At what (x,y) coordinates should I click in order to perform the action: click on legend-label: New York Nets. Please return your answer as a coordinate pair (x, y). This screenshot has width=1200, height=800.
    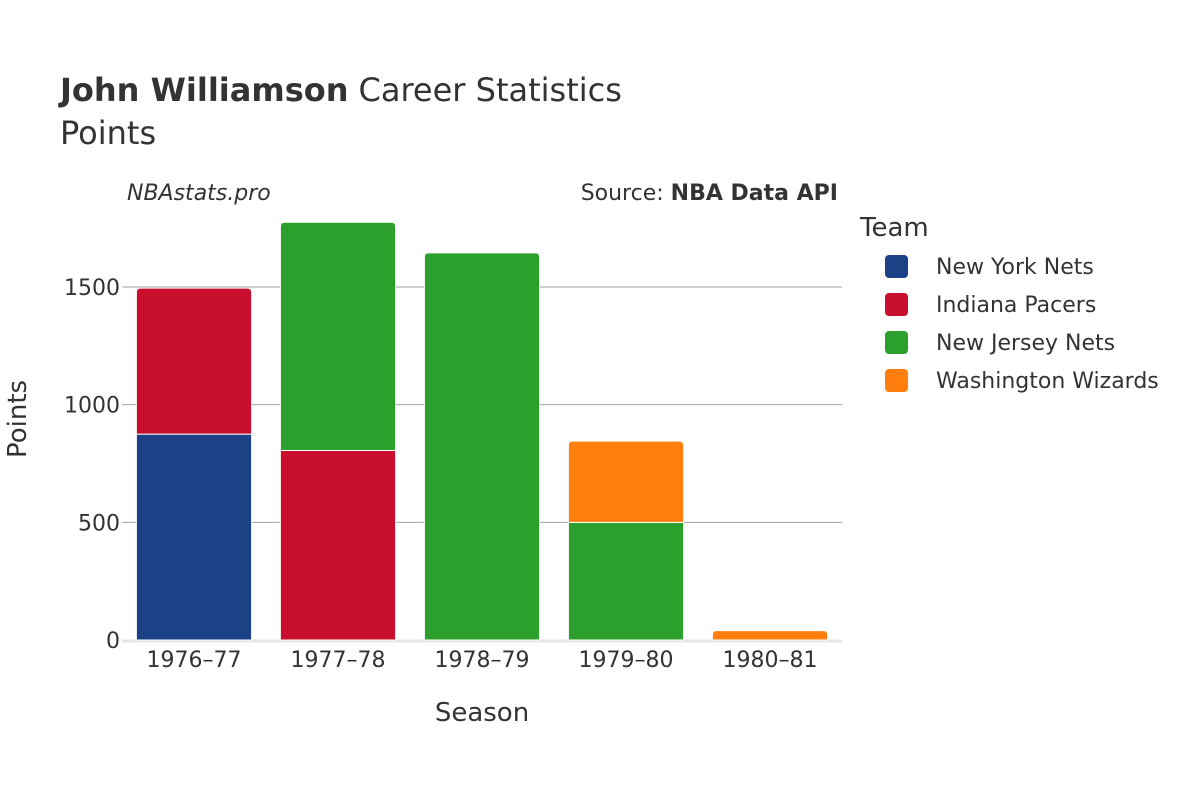
    Looking at the image, I should click on (1015, 267).